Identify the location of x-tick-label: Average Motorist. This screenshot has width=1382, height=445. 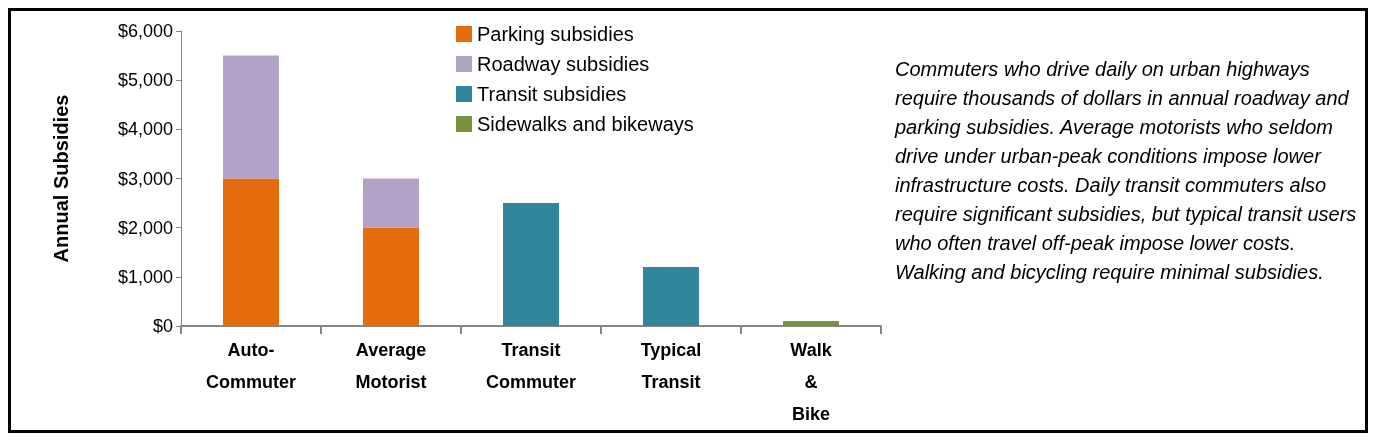
(391, 366).